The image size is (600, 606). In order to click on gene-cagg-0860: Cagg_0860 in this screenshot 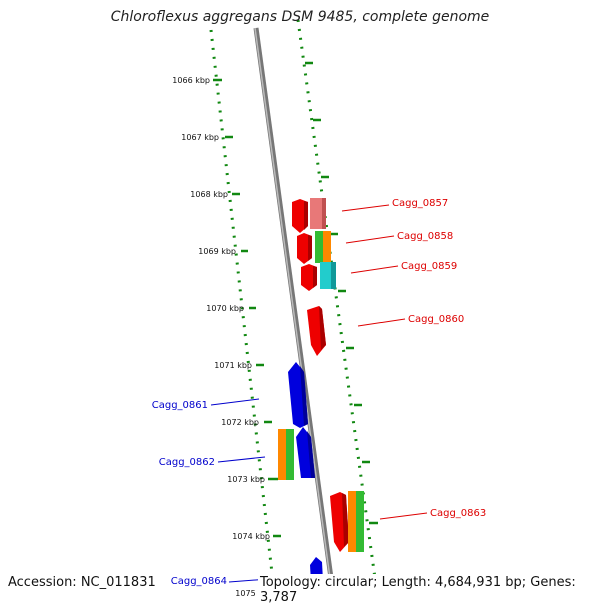, I will do `click(385, 331)`.